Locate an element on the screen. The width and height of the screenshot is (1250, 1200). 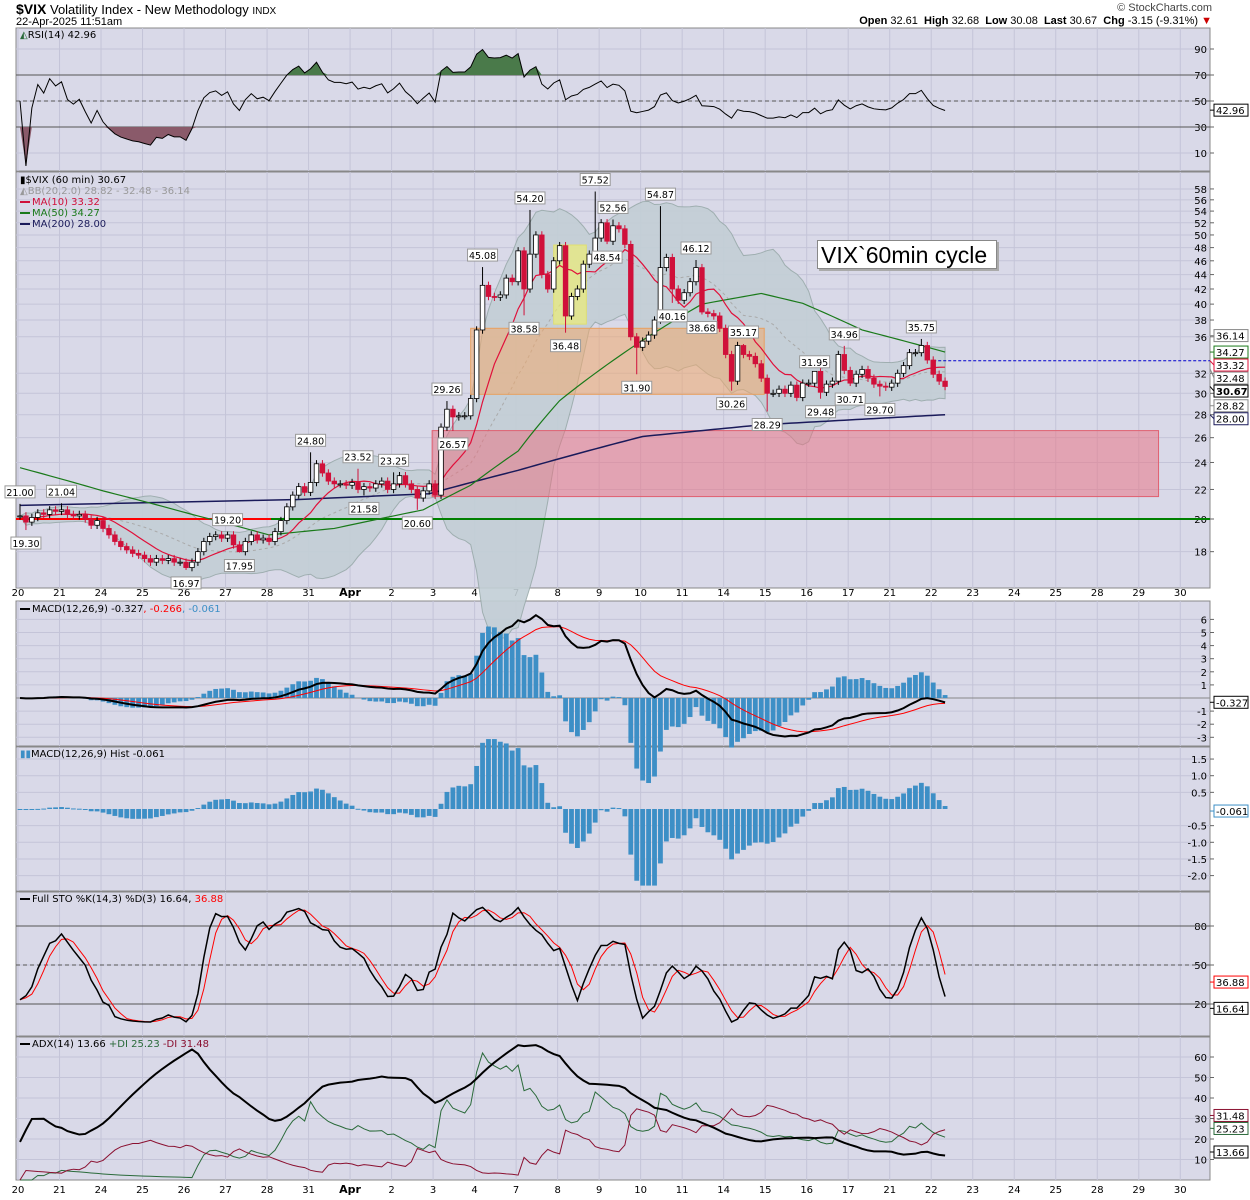
value-tag: -0.327 is located at coordinates (1232, 703).